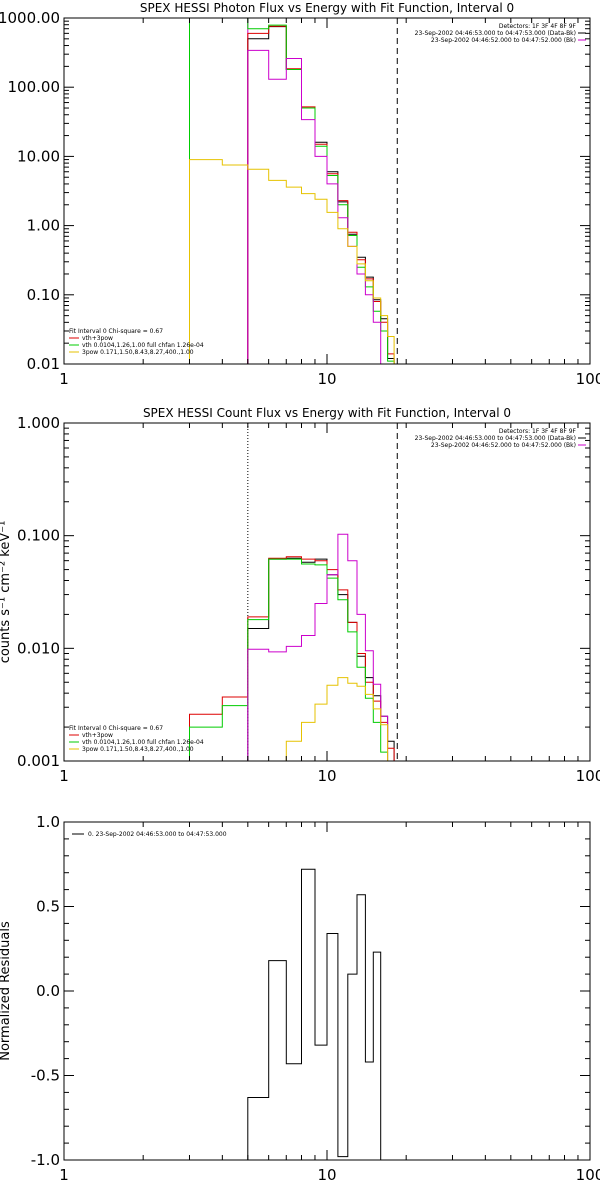 The image size is (600, 1200). I want to click on y-tick-label: 10.00, so click(38, 156).